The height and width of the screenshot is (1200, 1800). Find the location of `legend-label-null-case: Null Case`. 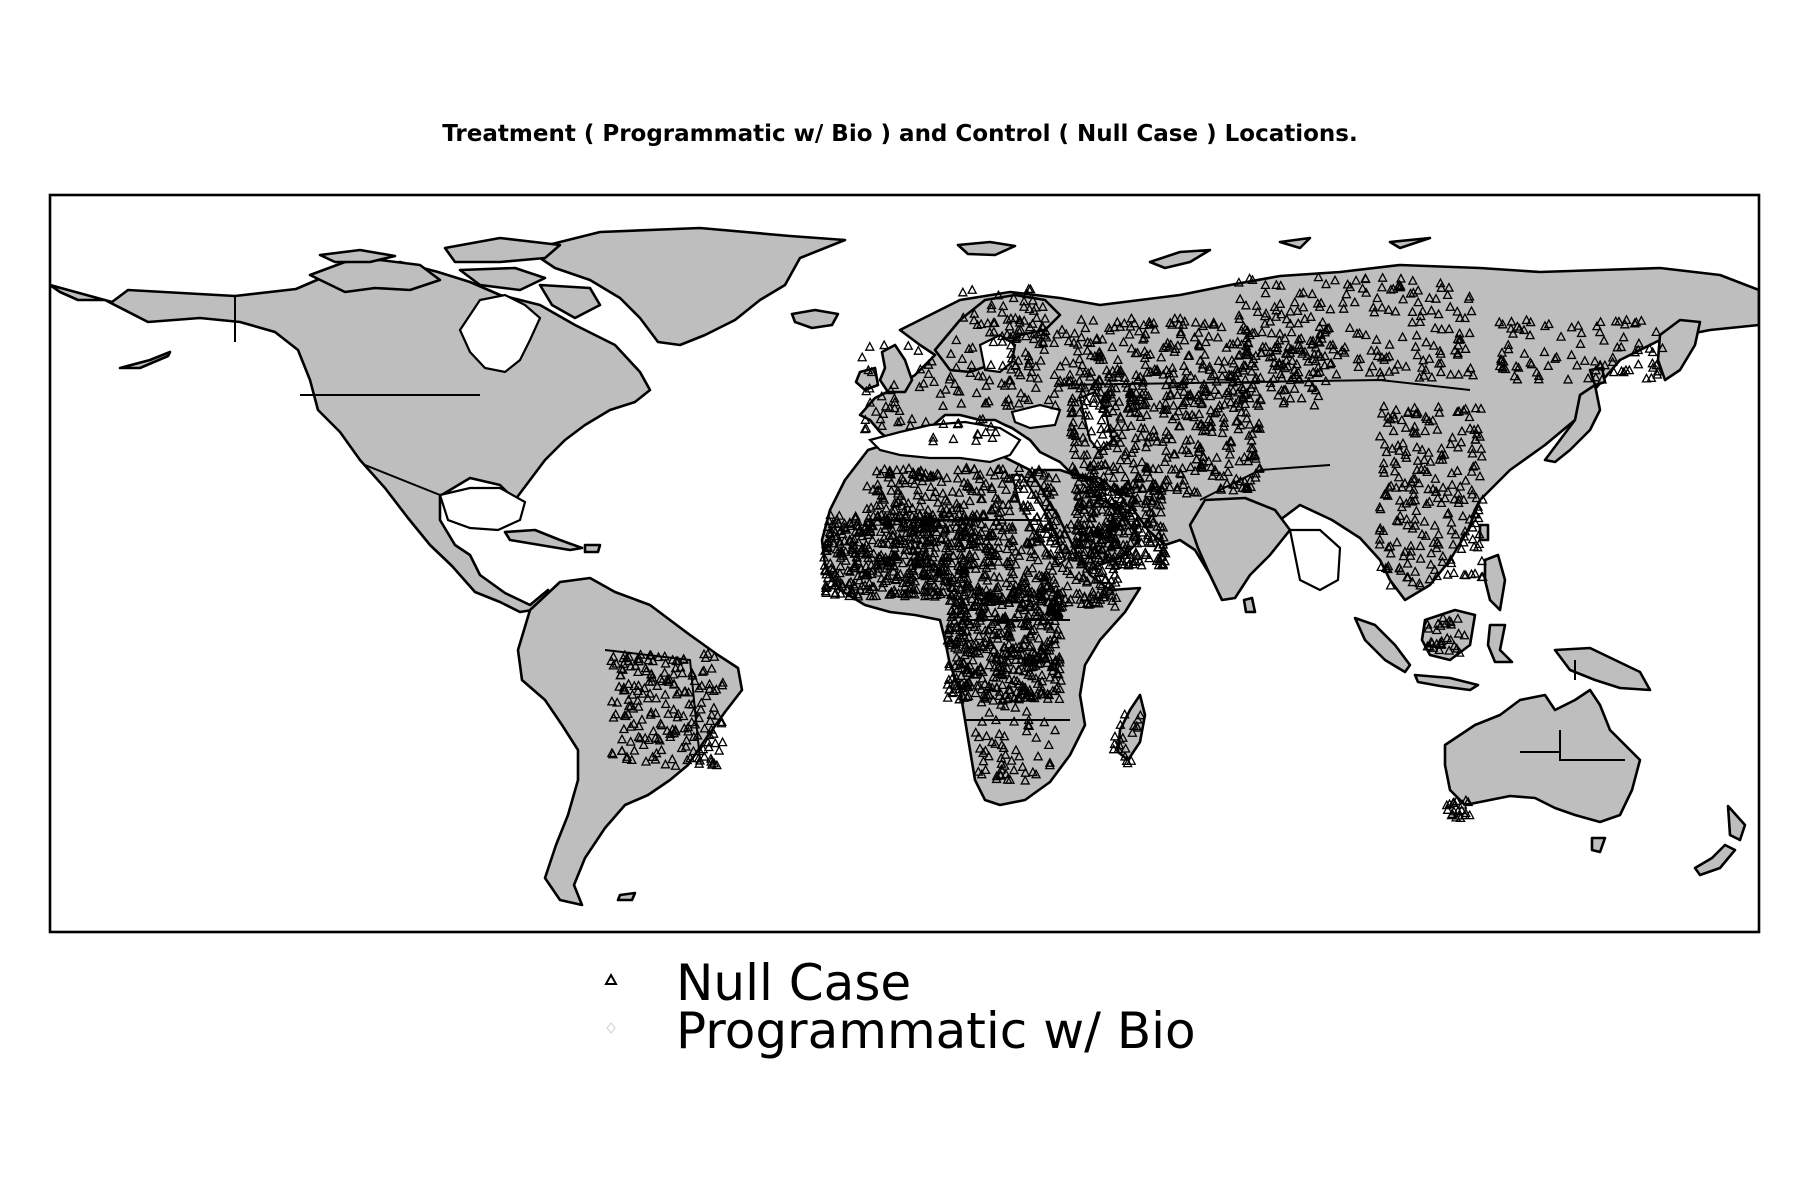

legend-label-null-case: Null Case is located at coordinates (794, 983).